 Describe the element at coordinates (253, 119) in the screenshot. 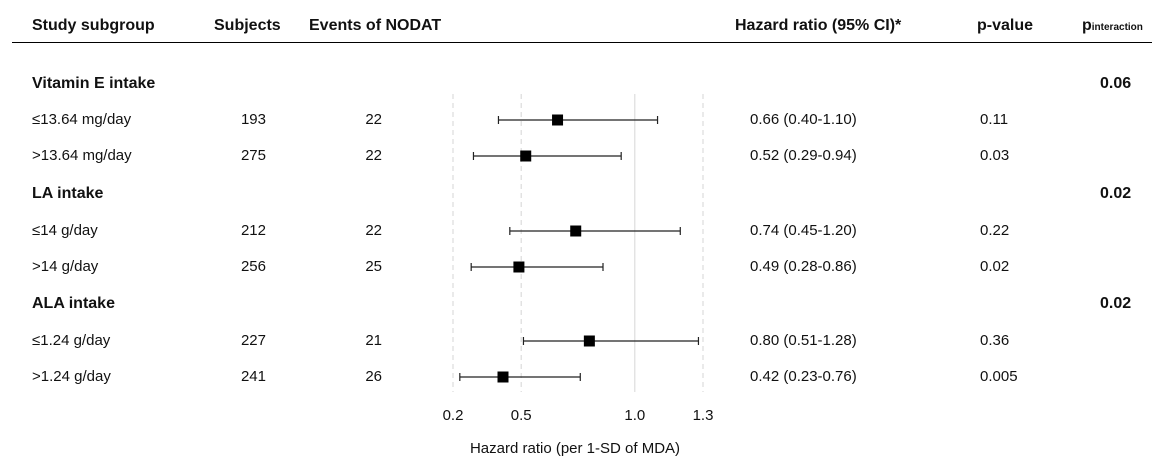

I see `row-subjects: 193` at that location.